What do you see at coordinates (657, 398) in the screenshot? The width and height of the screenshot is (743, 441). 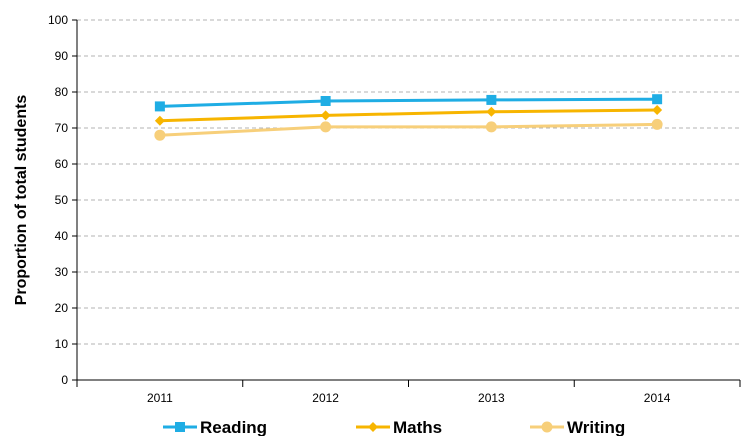 I see `x-tick-label: 2014` at bounding box center [657, 398].